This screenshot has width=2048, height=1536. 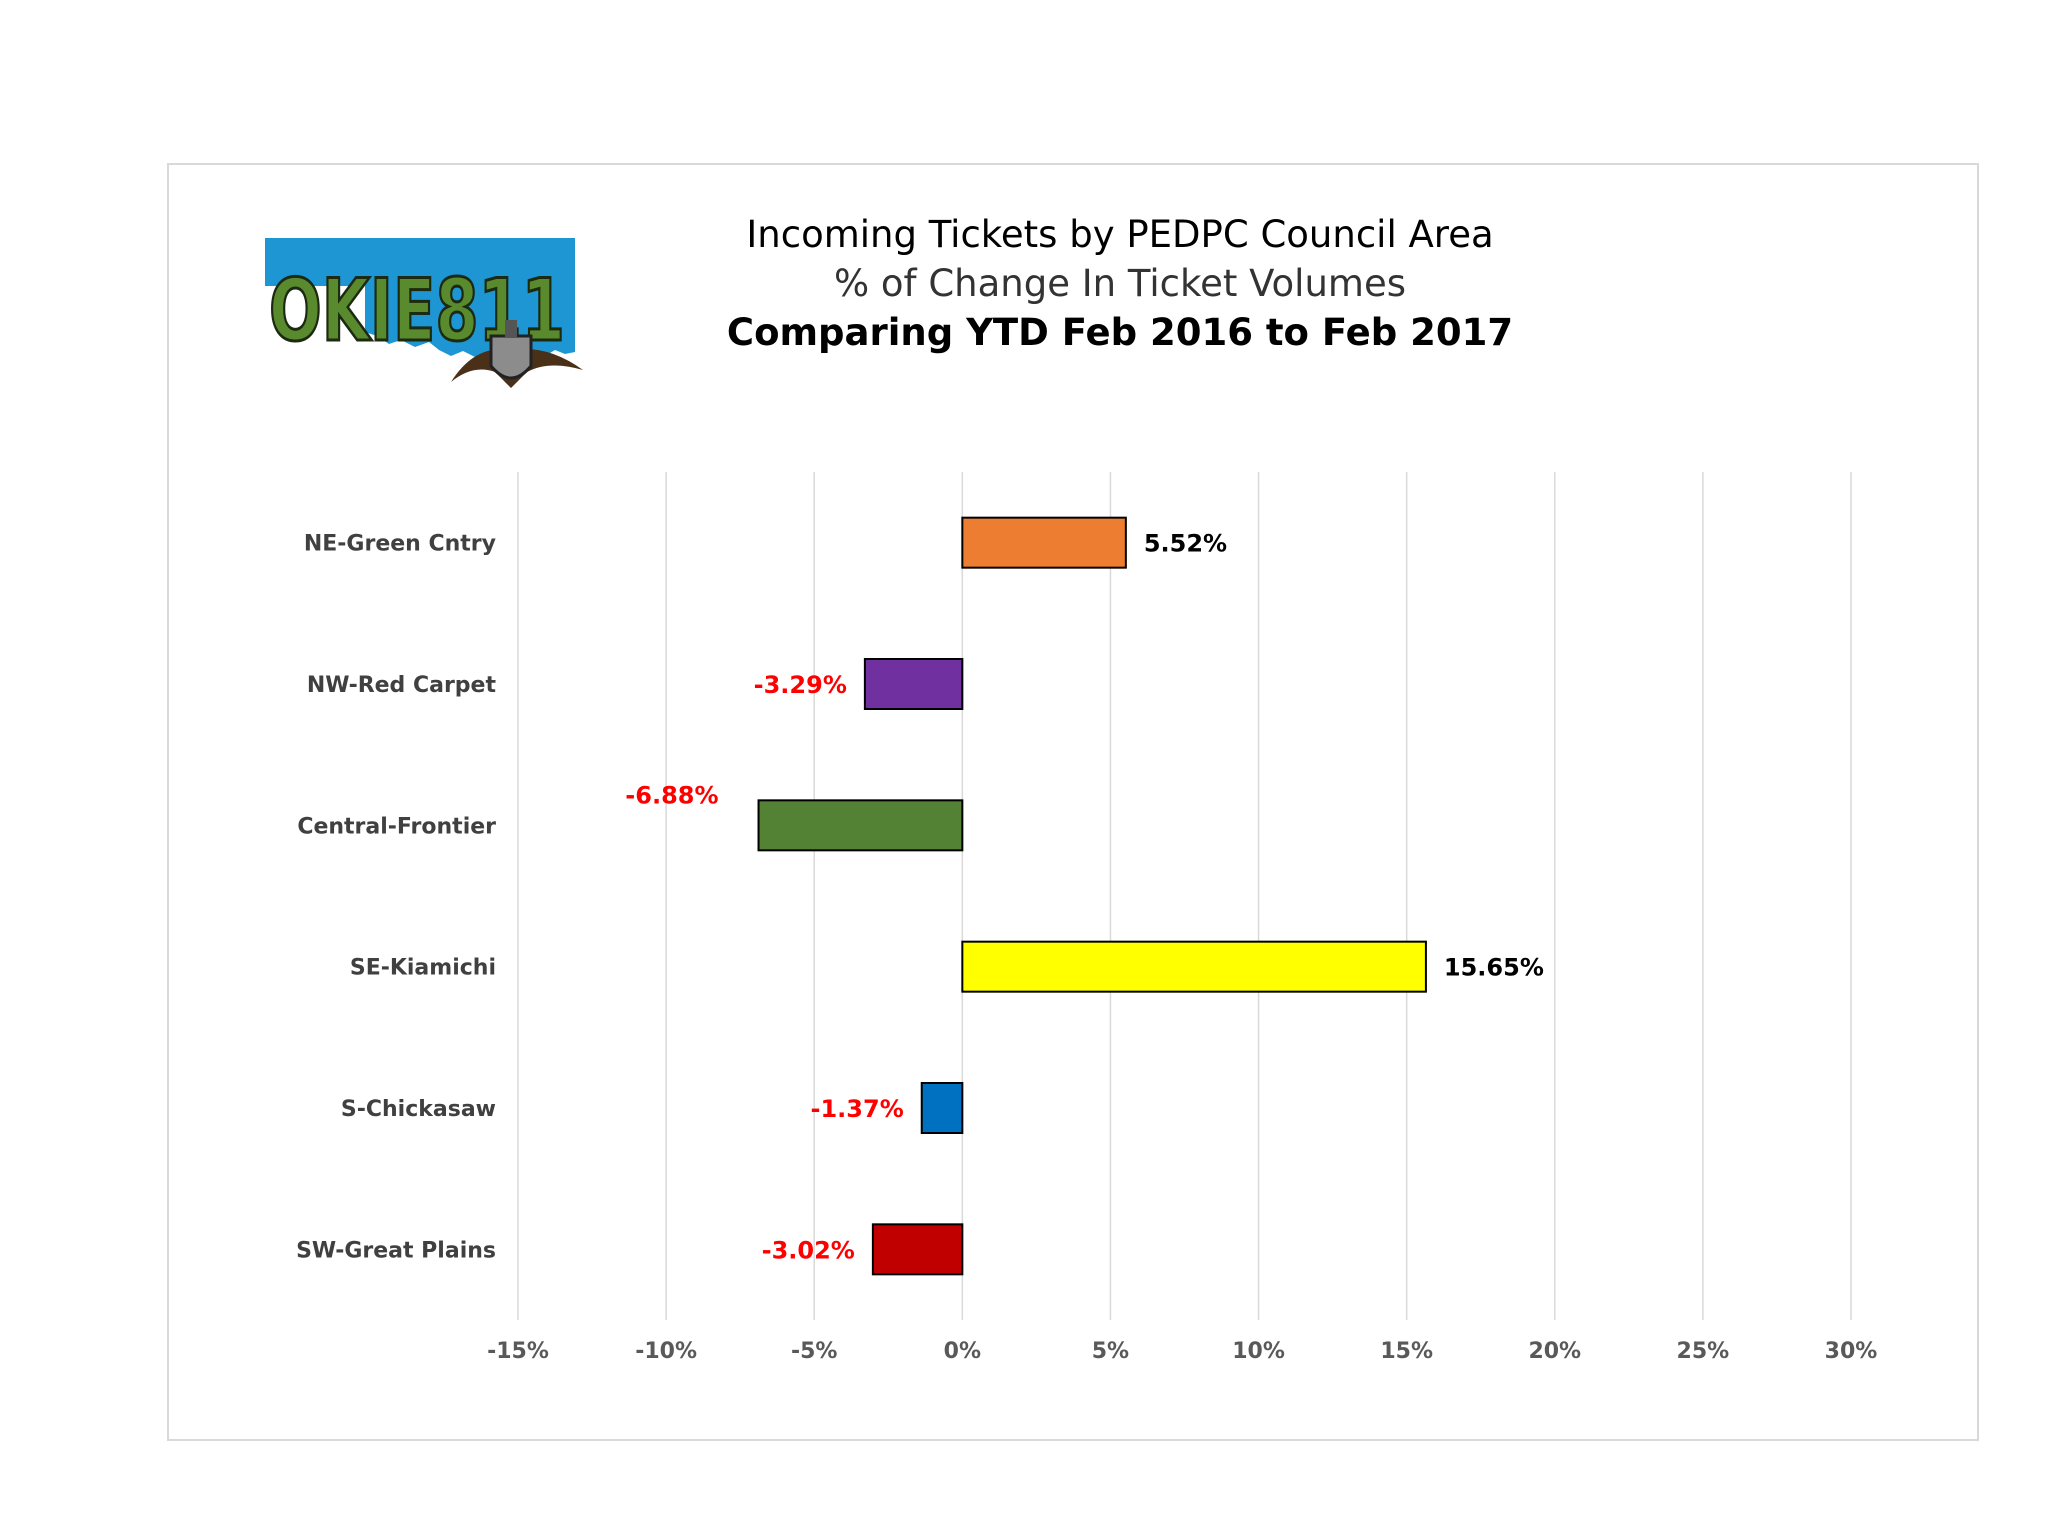 What do you see at coordinates (1258, 1351) in the screenshot?
I see `x-tick-label: 10%` at bounding box center [1258, 1351].